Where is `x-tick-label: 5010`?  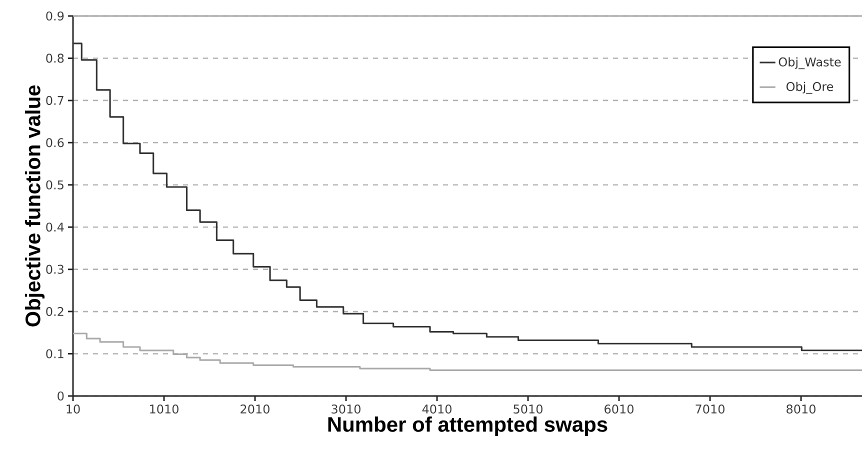 x-tick-label: 5010 is located at coordinates (528, 409).